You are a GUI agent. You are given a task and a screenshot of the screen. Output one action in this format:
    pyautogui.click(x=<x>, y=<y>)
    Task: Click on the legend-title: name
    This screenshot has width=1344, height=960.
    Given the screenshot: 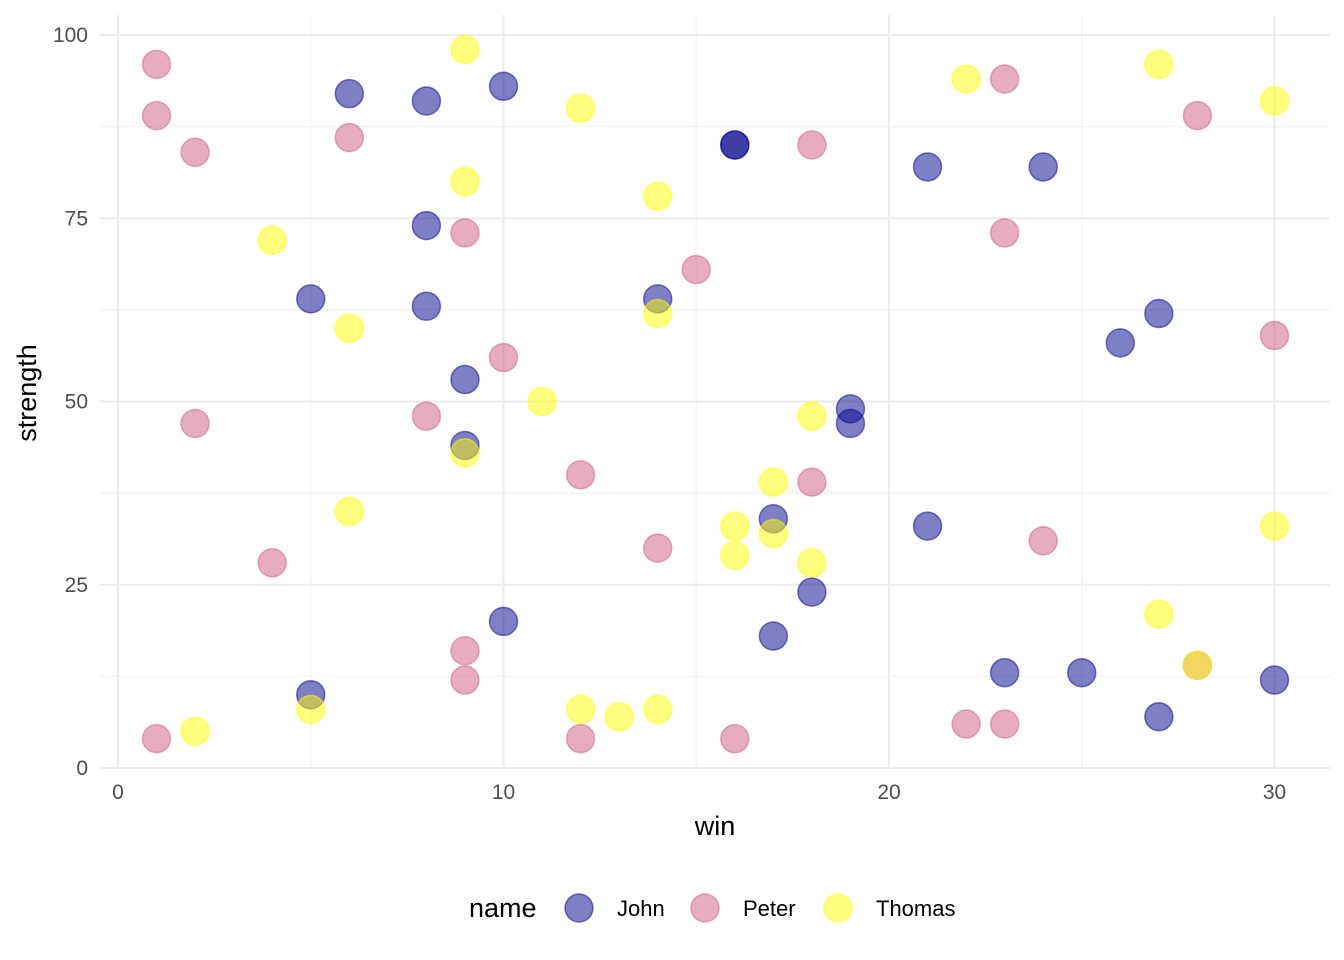 What is the action you would take?
    pyautogui.click(x=503, y=908)
    